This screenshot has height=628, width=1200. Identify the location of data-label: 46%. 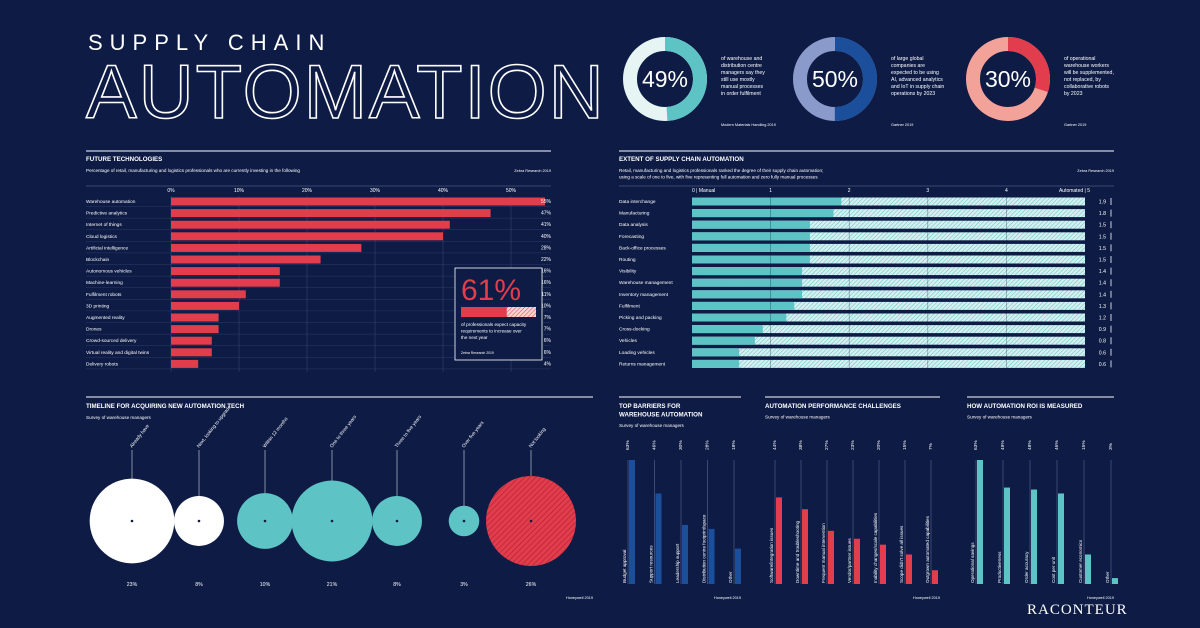
(1057, 445).